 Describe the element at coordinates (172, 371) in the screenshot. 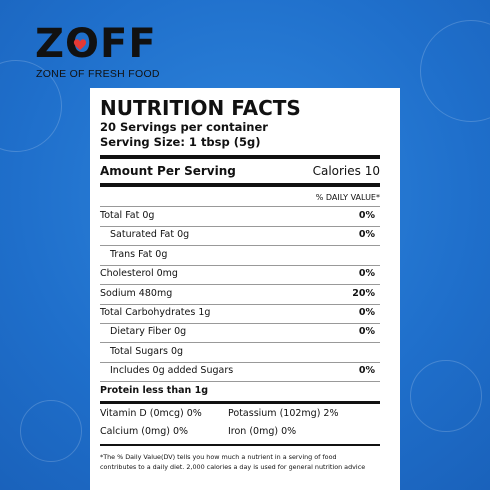

I see `nutrient-label: Includes 0g added Sugars` at that location.